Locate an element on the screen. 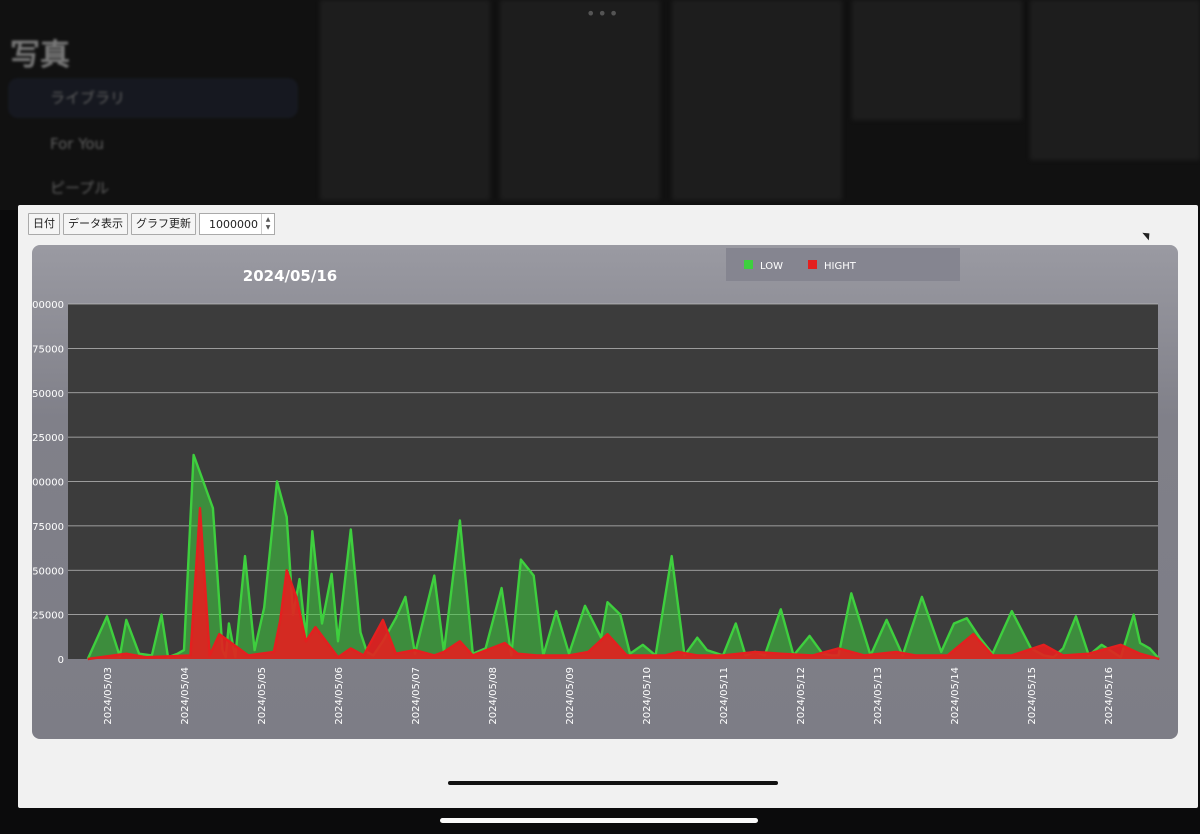 The width and height of the screenshot is (1200, 834). x-tick-label: 2024/05/10 is located at coordinates (647, 696).